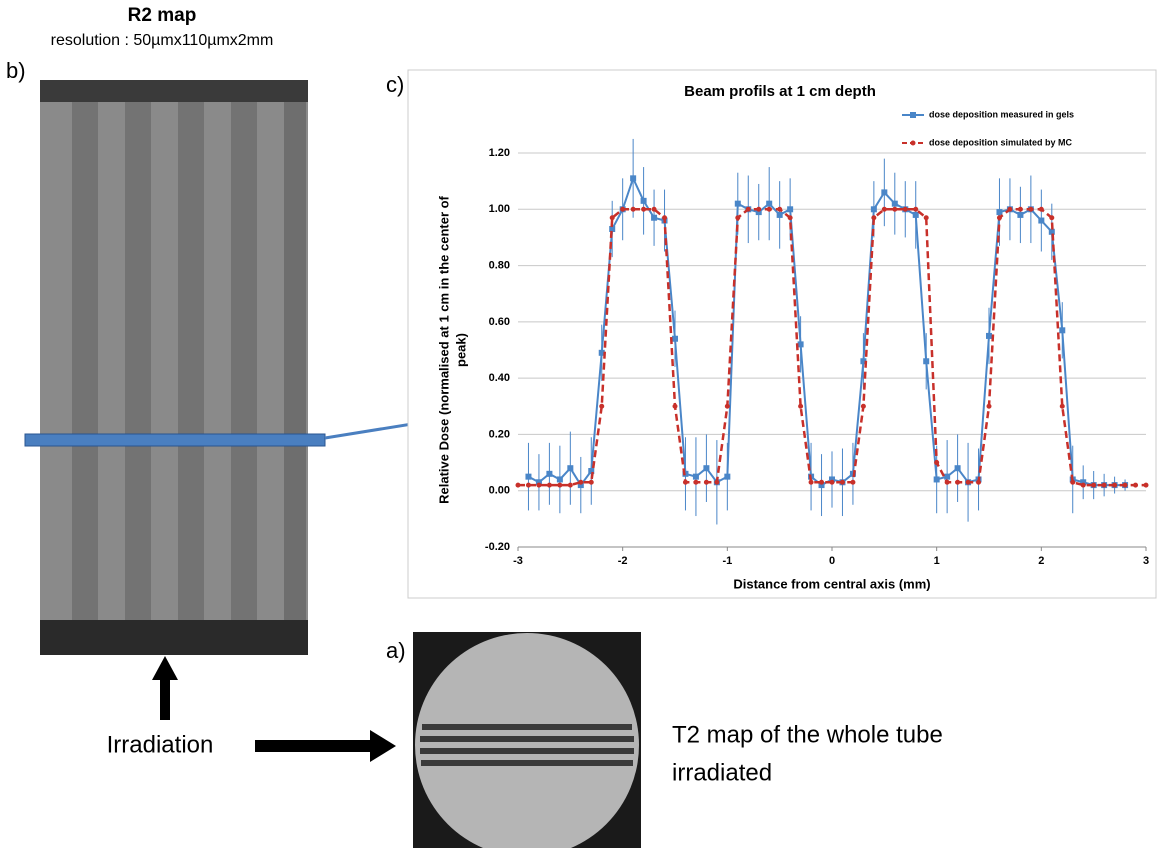  I want to click on up-arrow, so click(165, 688).